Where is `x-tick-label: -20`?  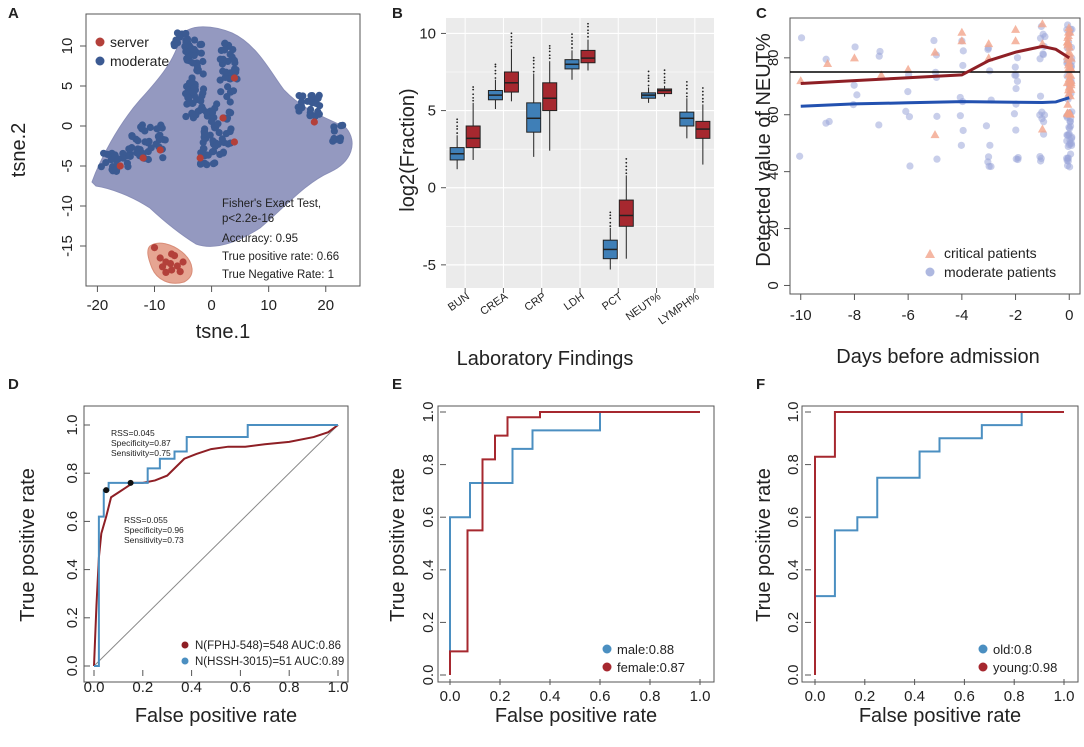 x-tick-label: -20 is located at coordinates (98, 305).